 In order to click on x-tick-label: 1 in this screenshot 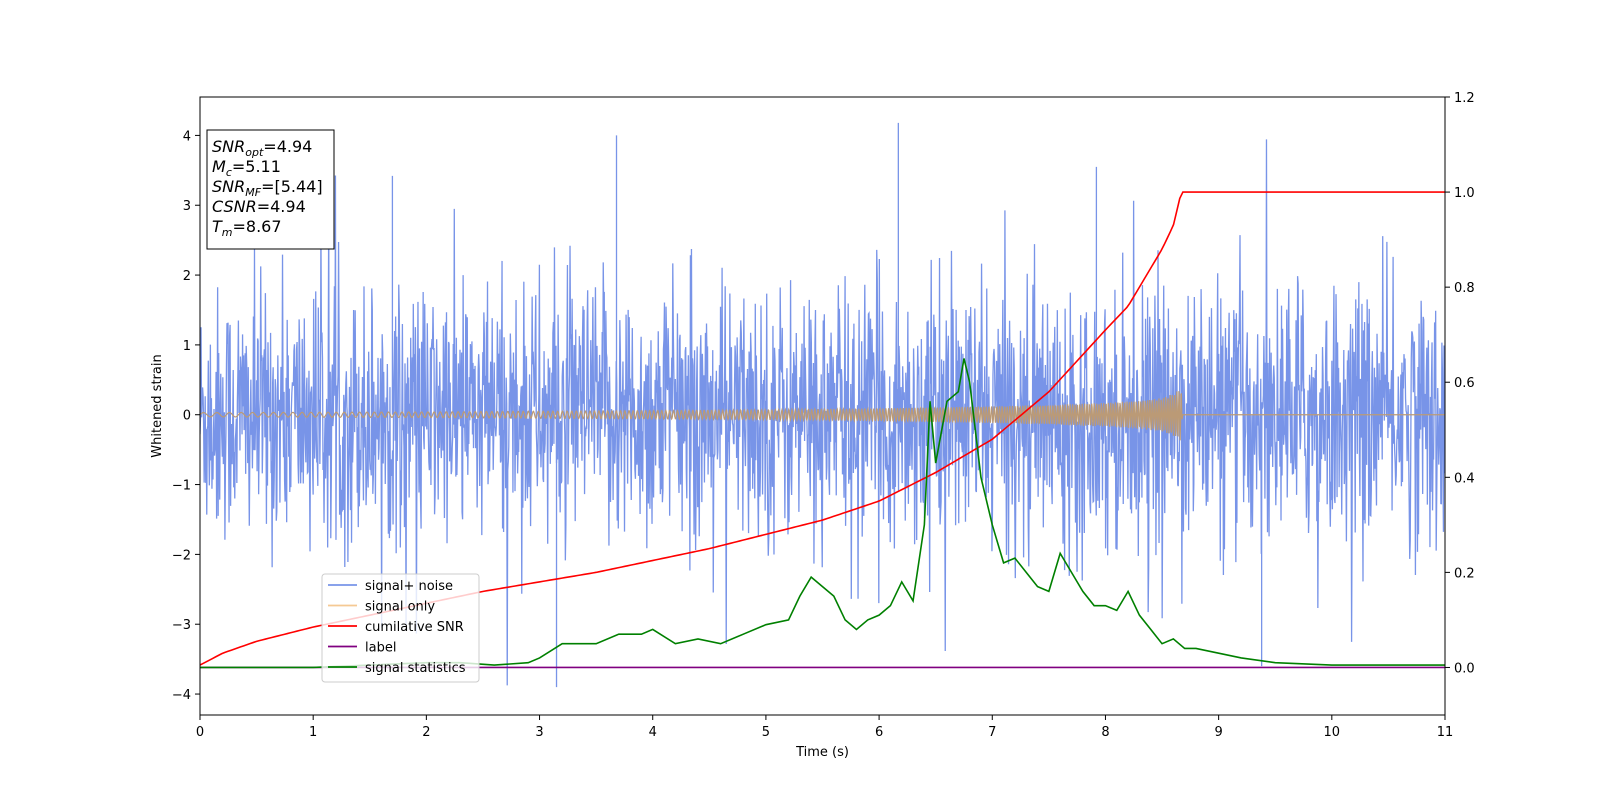, I will do `click(313, 732)`.